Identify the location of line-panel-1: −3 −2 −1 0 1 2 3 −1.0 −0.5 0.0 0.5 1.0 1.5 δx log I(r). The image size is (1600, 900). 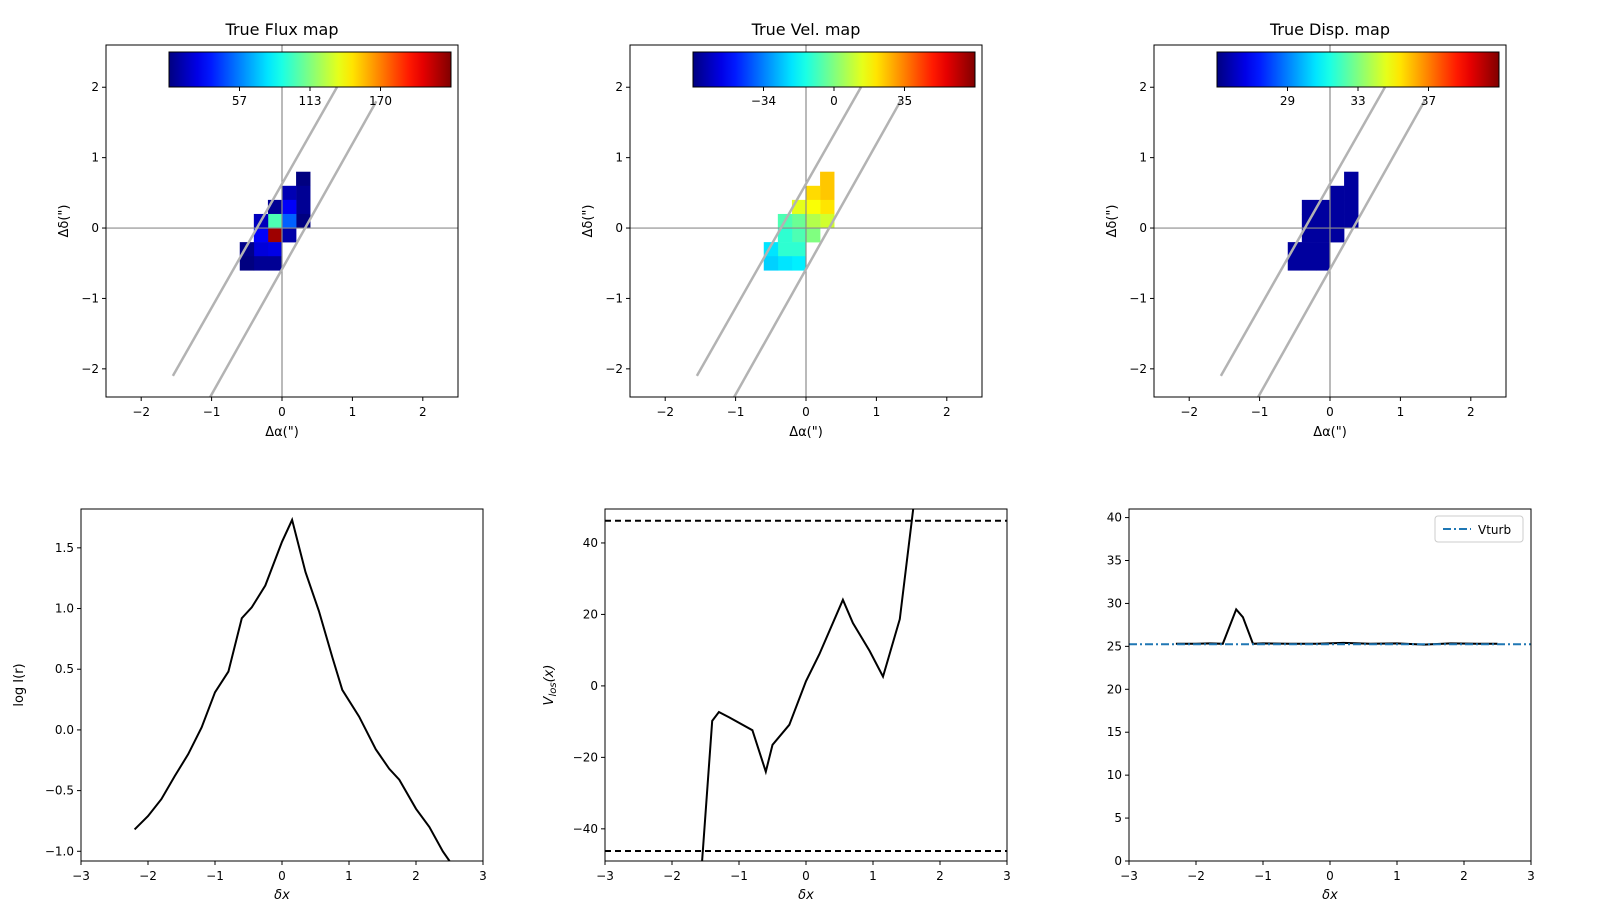
(249, 704).